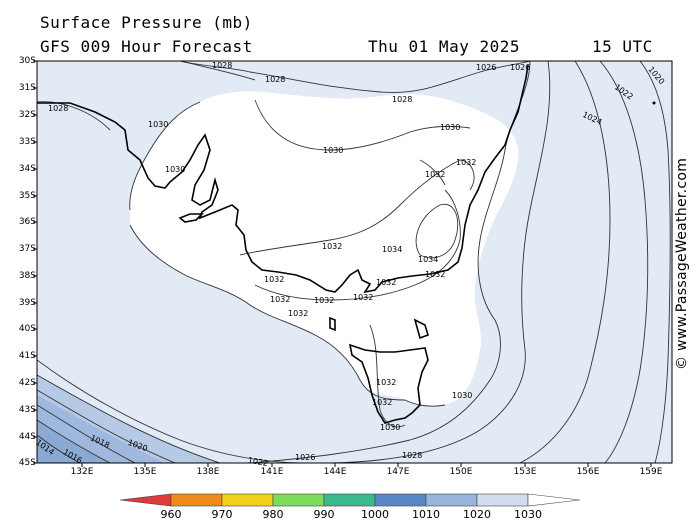 The width and height of the screenshot is (700, 525). What do you see at coordinates (332, 324) in the screenshot?
I see `king-island` at bounding box center [332, 324].